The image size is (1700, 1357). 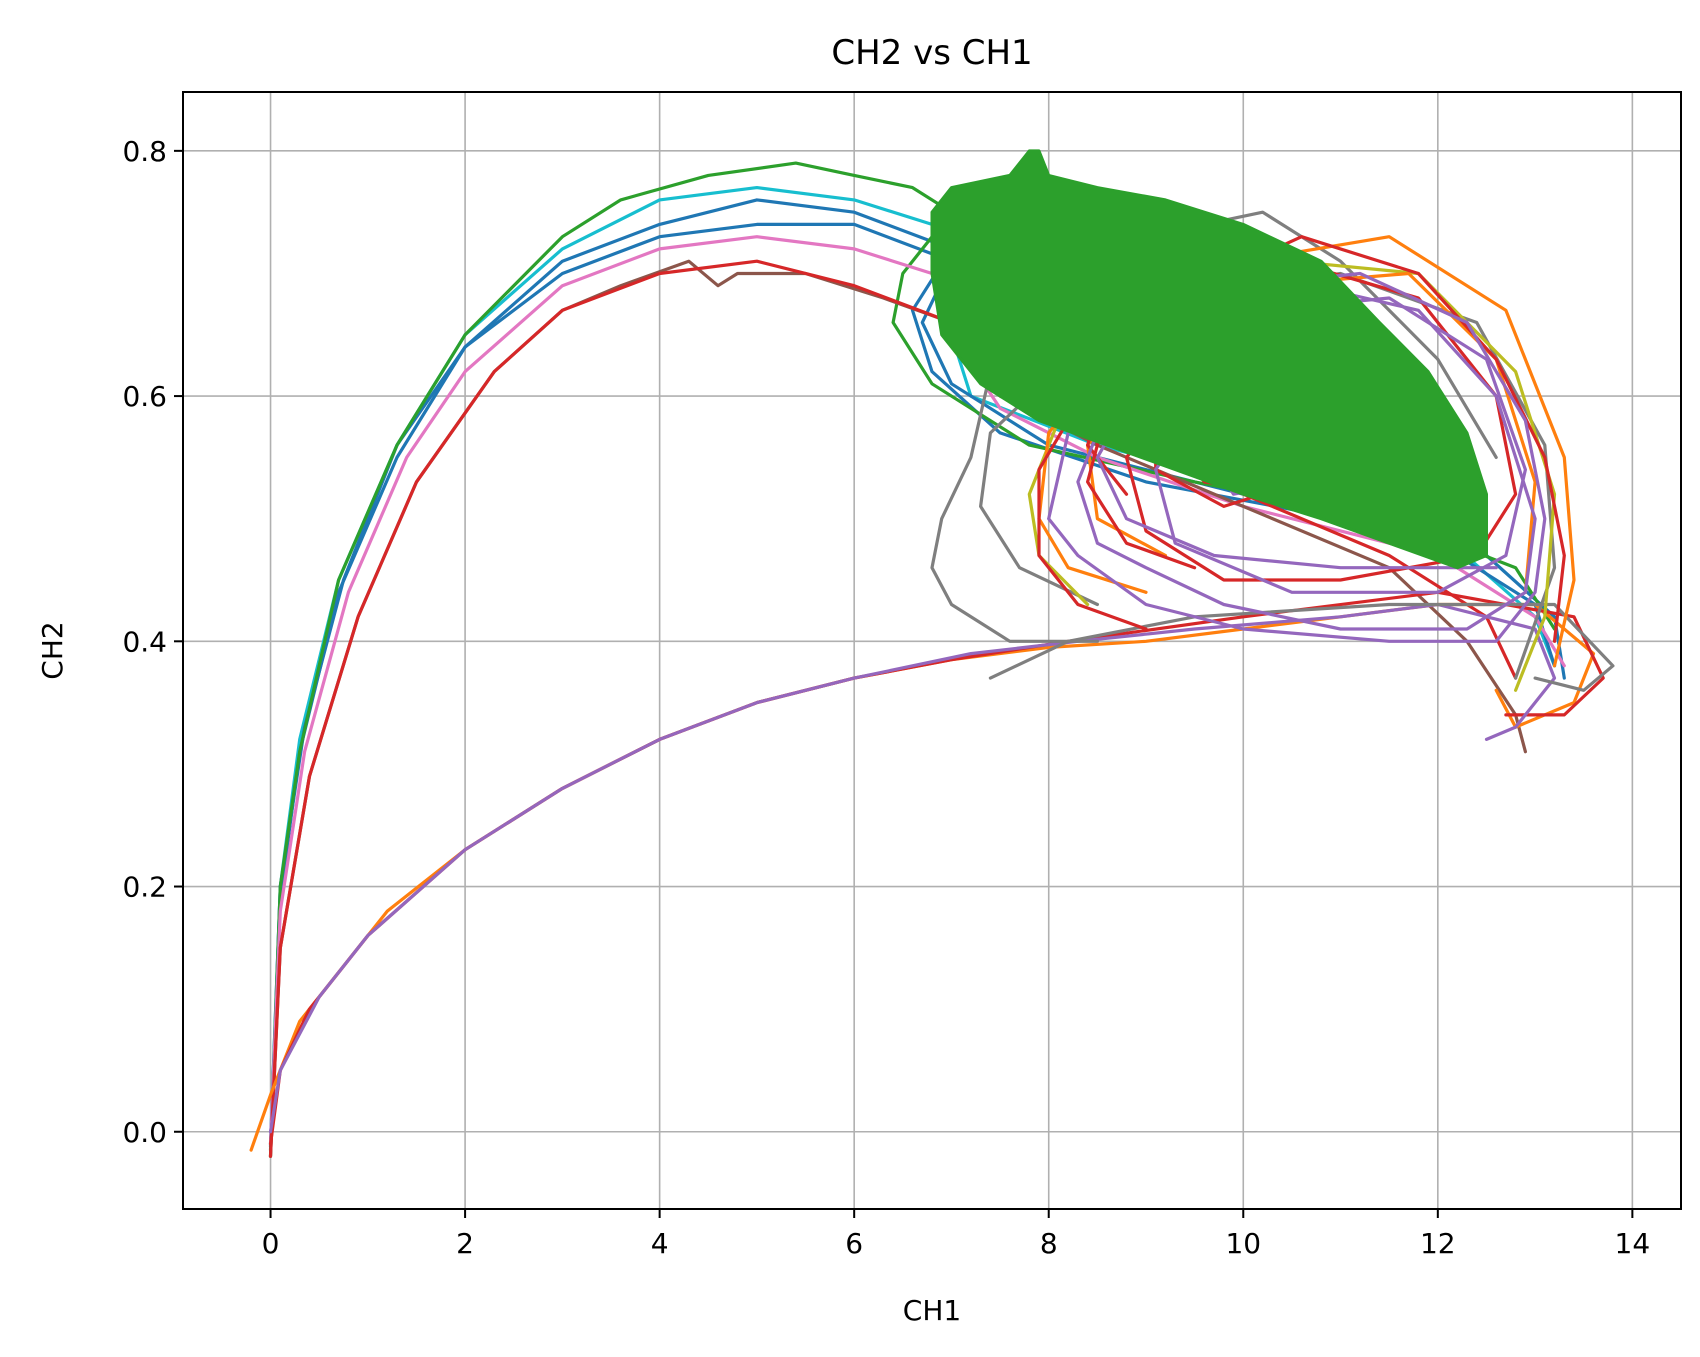 What do you see at coordinates (854, 1243) in the screenshot?
I see `x-tick-label: 6` at bounding box center [854, 1243].